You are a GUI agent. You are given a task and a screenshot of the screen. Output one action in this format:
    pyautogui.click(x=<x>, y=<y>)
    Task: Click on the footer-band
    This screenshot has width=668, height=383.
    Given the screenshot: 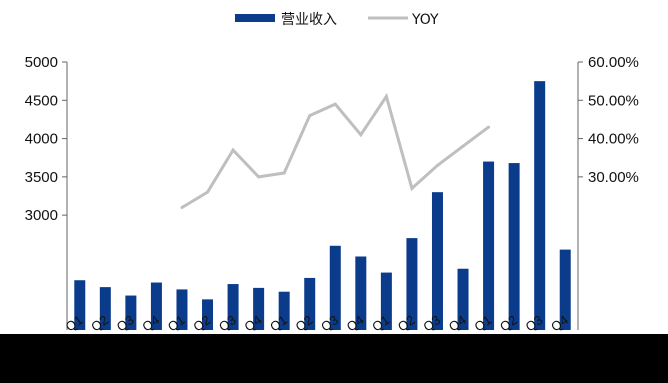 What is the action you would take?
    pyautogui.click(x=334, y=358)
    